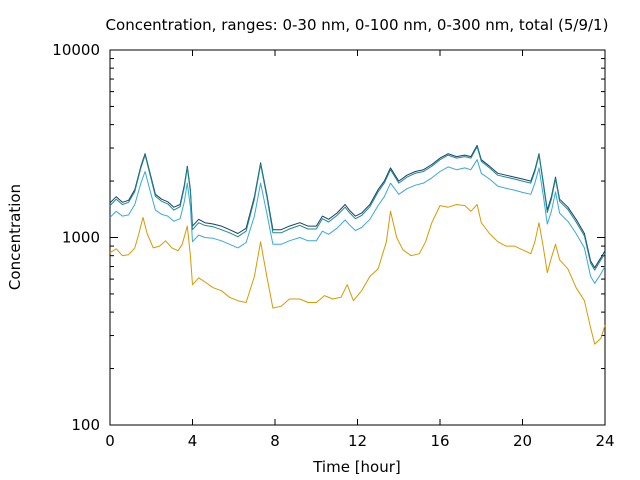 This screenshot has height=480, width=640. Describe the element at coordinates (193, 441) in the screenshot. I see `x-tick-label: 4` at that location.